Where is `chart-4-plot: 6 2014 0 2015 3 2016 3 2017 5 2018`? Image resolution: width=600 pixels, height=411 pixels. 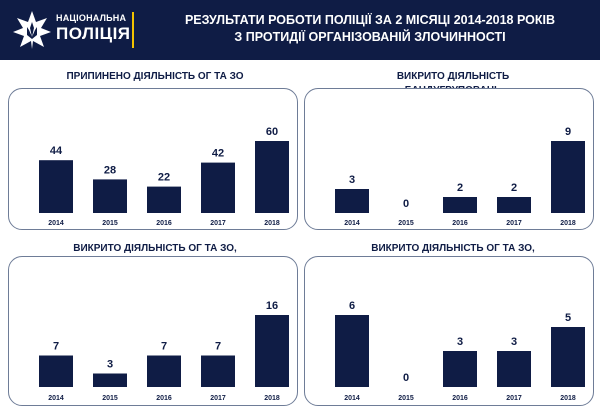 chart-4-plot: 6 2014 0 2015 3 2016 3 2017 5 2018 is located at coordinates (460, 351).